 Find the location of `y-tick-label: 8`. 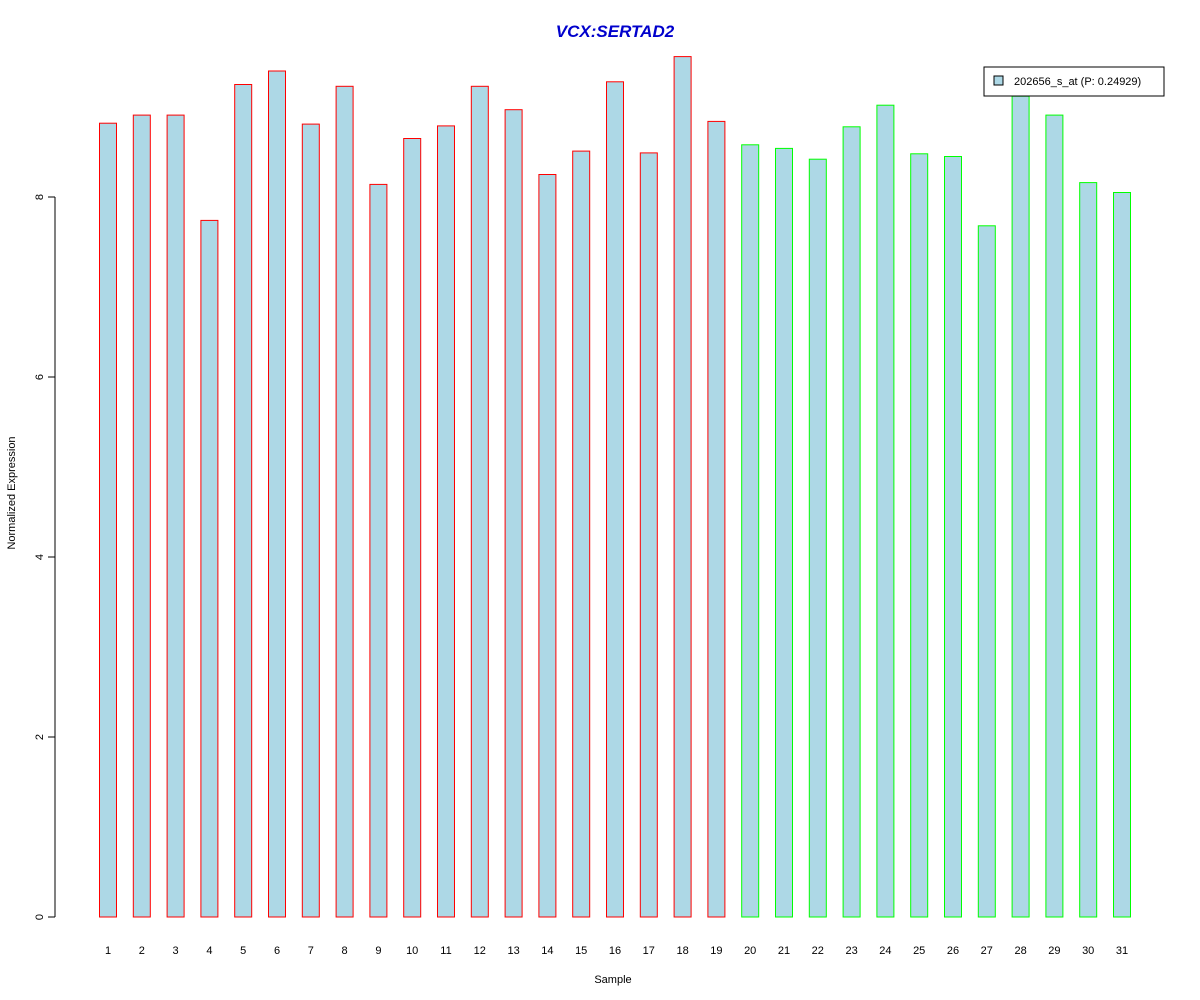

y-tick-label: 8 is located at coordinates (40, 197).